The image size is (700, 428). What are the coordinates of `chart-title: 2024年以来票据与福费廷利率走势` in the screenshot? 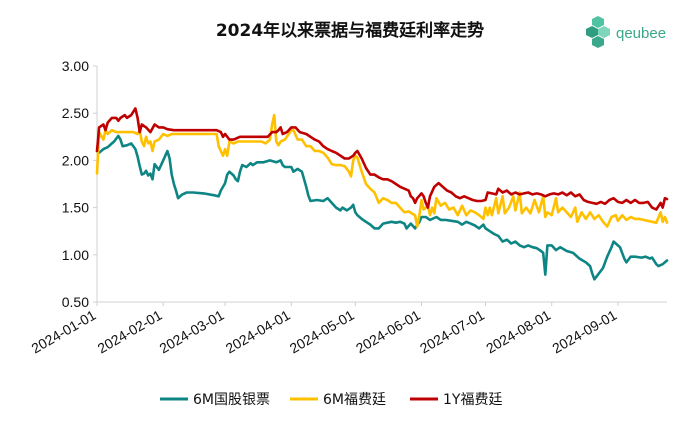 It's located at (350, 30).